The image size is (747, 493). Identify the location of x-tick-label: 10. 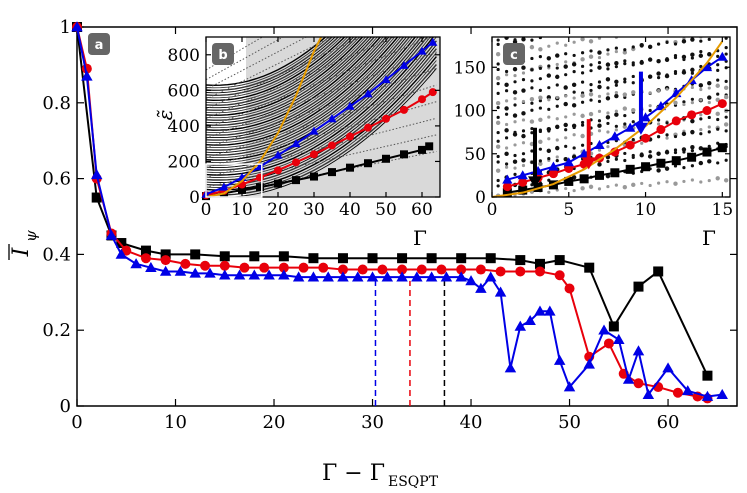
(646, 210).